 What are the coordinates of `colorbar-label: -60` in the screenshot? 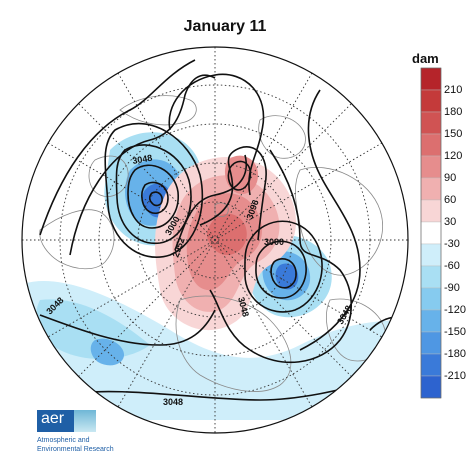 It's located at (452, 266).